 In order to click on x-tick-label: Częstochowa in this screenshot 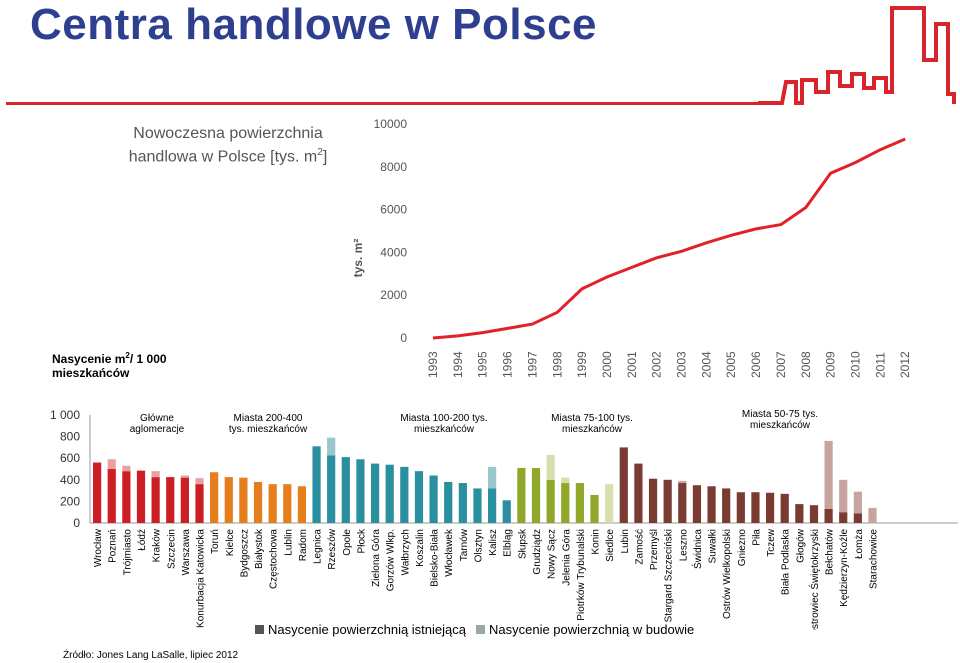, I will do `click(274, 559)`.